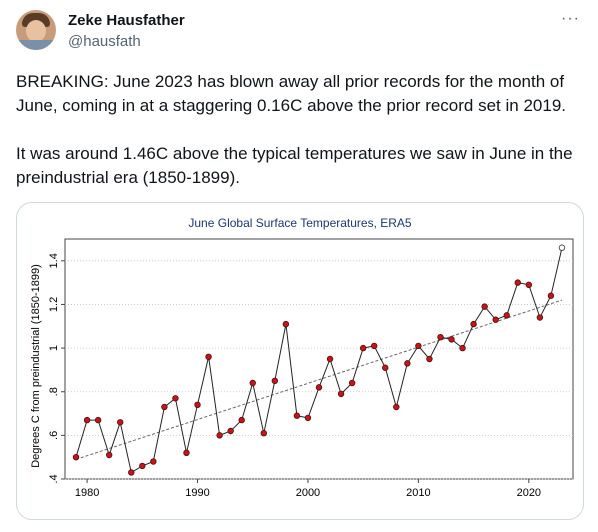 This screenshot has width=598, height=532. I want to click on y-tick-label: 1.4, so click(54, 260).